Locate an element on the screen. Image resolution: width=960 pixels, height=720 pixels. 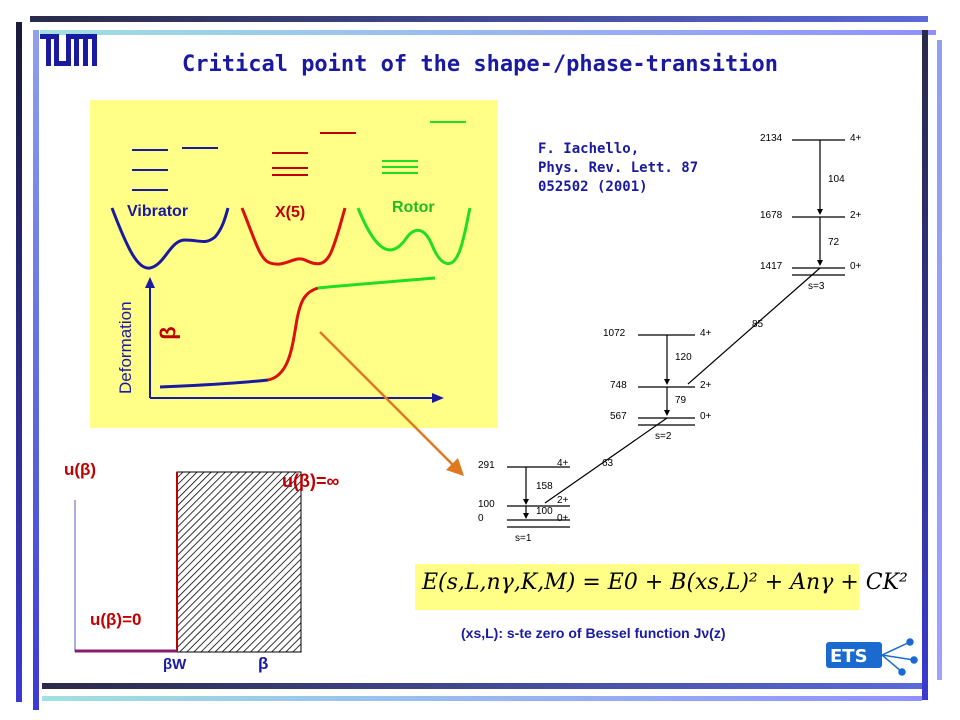
frame-right-bar is located at coordinates (925, 365).